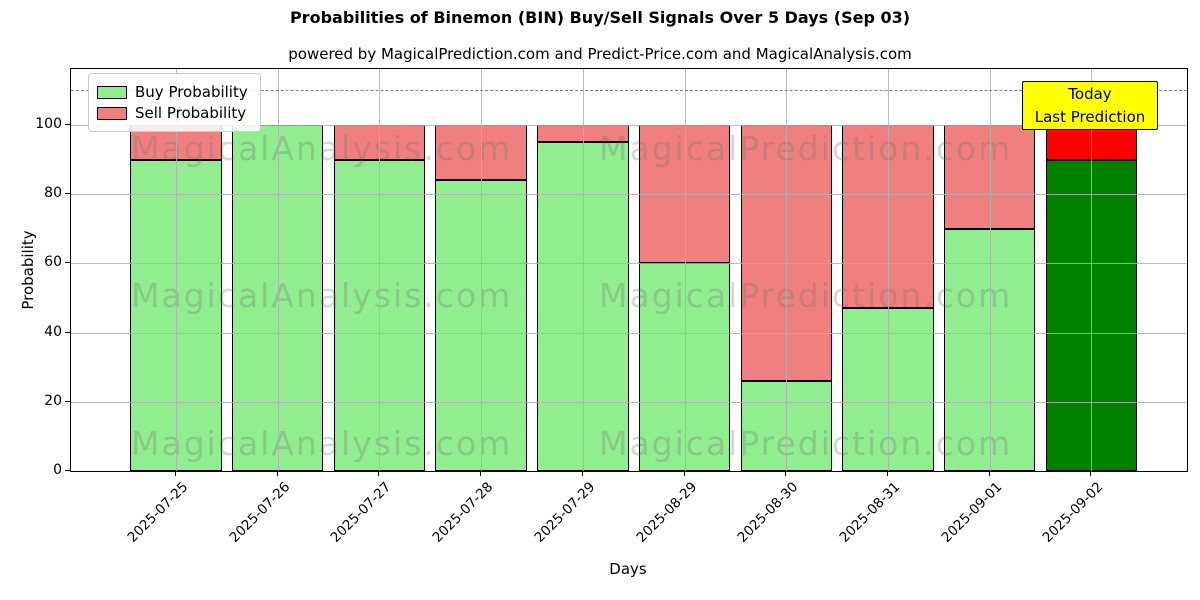 This screenshot has width=1200, height=600. Describe the element at coordinates (1090, 93) in the screenshot. I see `today-annotation-line1: Today` at that location.